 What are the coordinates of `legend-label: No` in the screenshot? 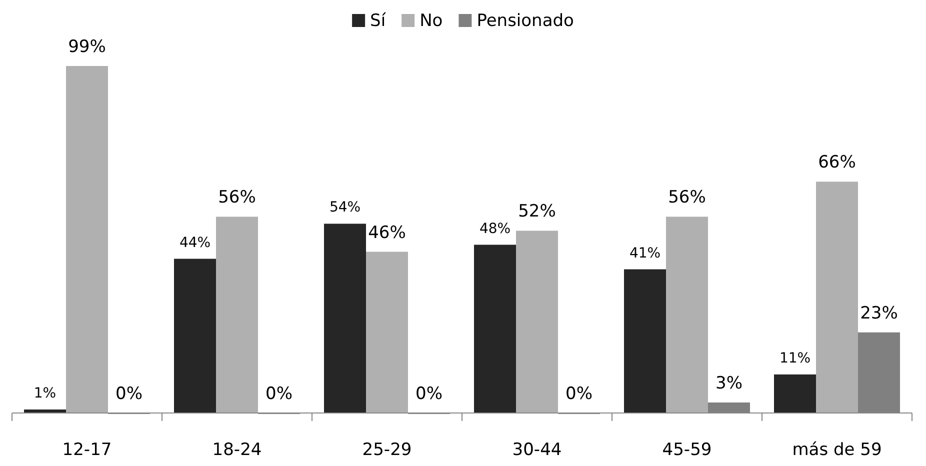 It's located at (431, 21).